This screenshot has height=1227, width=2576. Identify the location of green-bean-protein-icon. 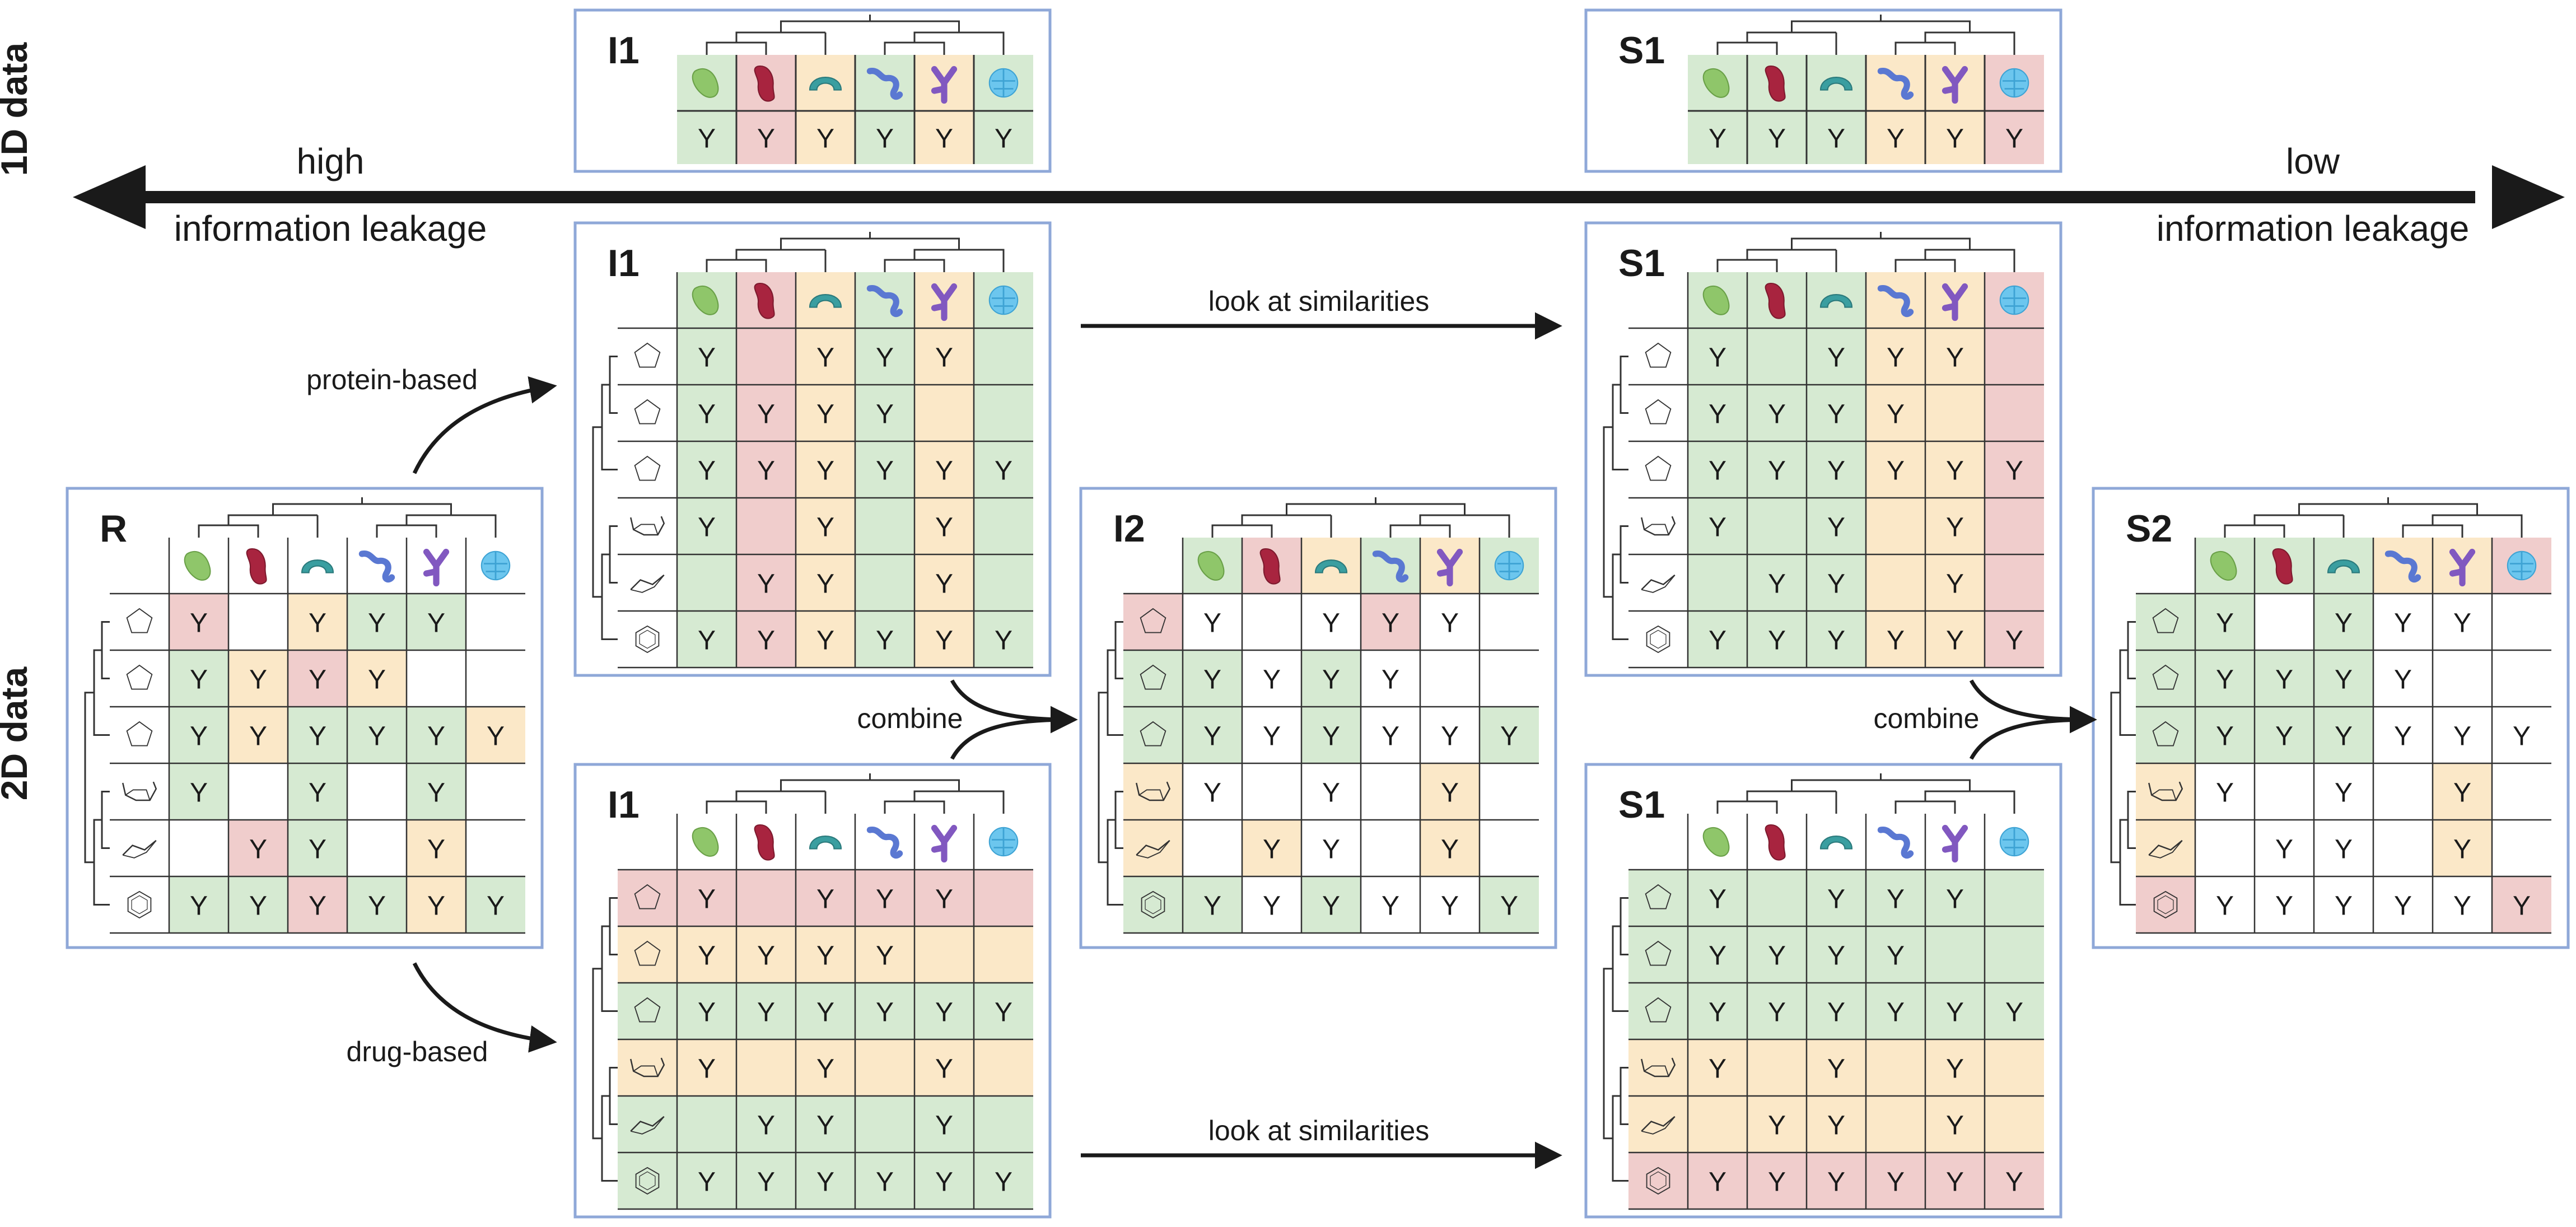
(1716, 842).